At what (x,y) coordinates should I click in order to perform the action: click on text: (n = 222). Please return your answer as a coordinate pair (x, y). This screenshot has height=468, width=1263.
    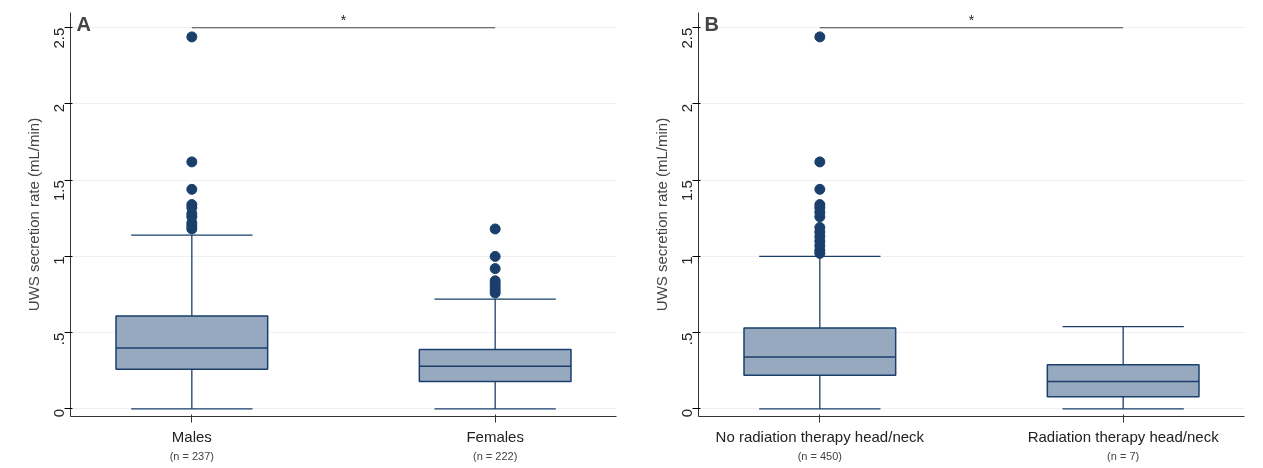
    Looking at the image, I should click on (495, 455).